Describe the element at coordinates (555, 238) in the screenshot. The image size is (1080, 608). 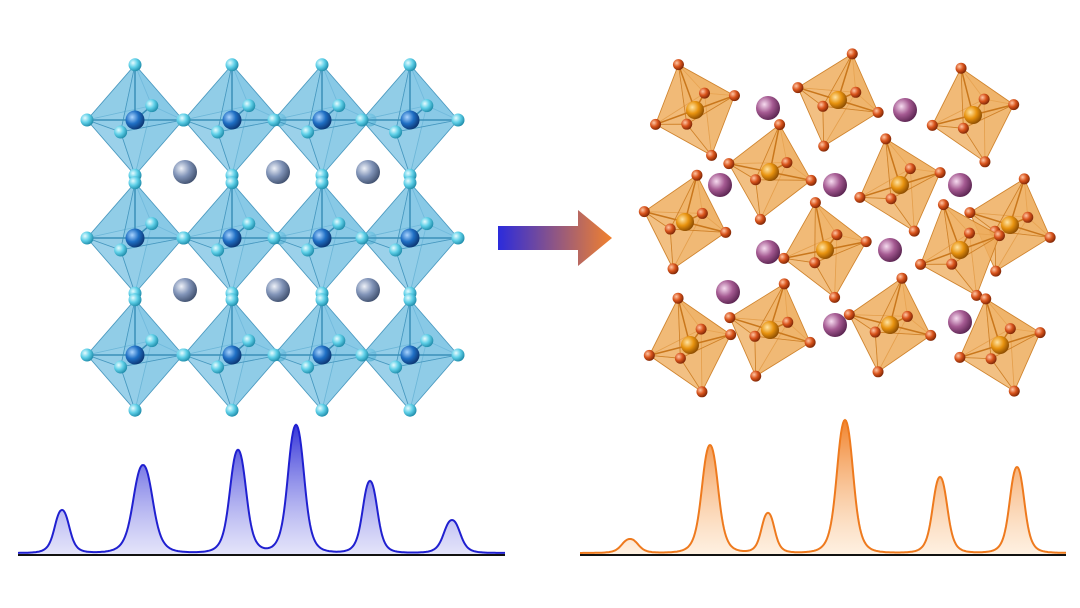
I see `transition-arrow` at that location.